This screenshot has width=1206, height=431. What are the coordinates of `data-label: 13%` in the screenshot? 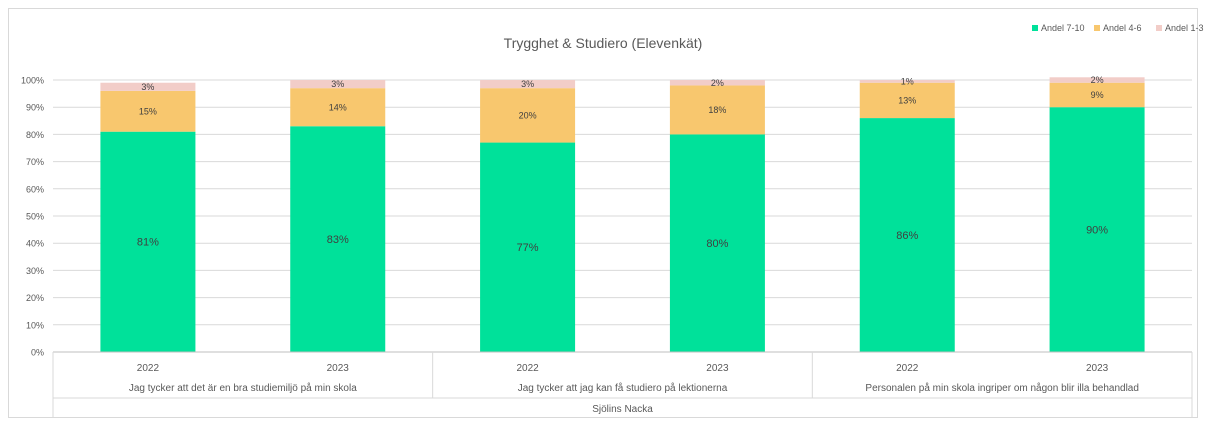 It's located at (907, 101).